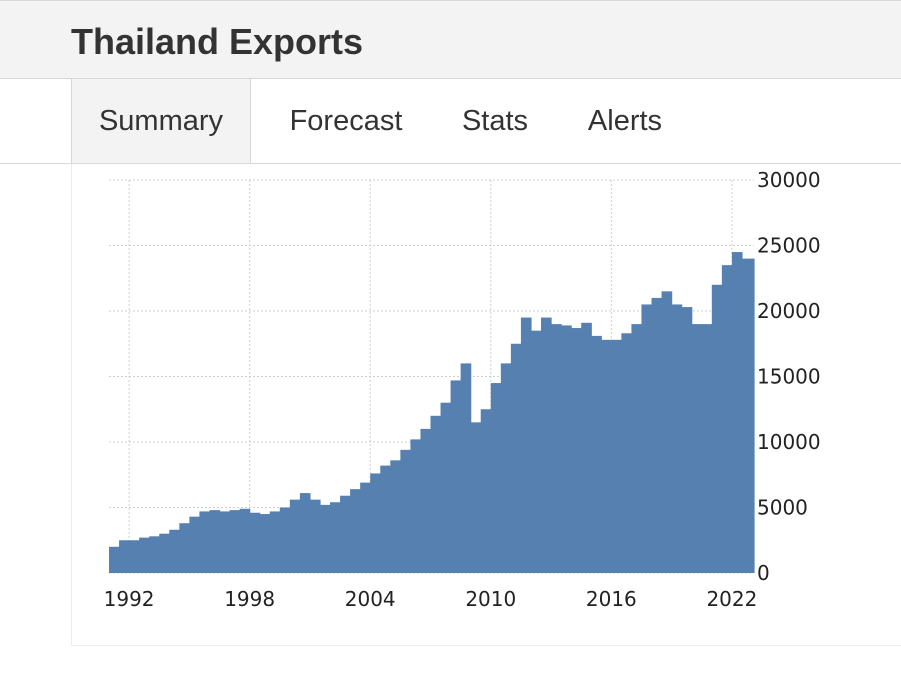  I want to click on tab-bar: Summary Forecast Stats Alerts, so click(450, 121).